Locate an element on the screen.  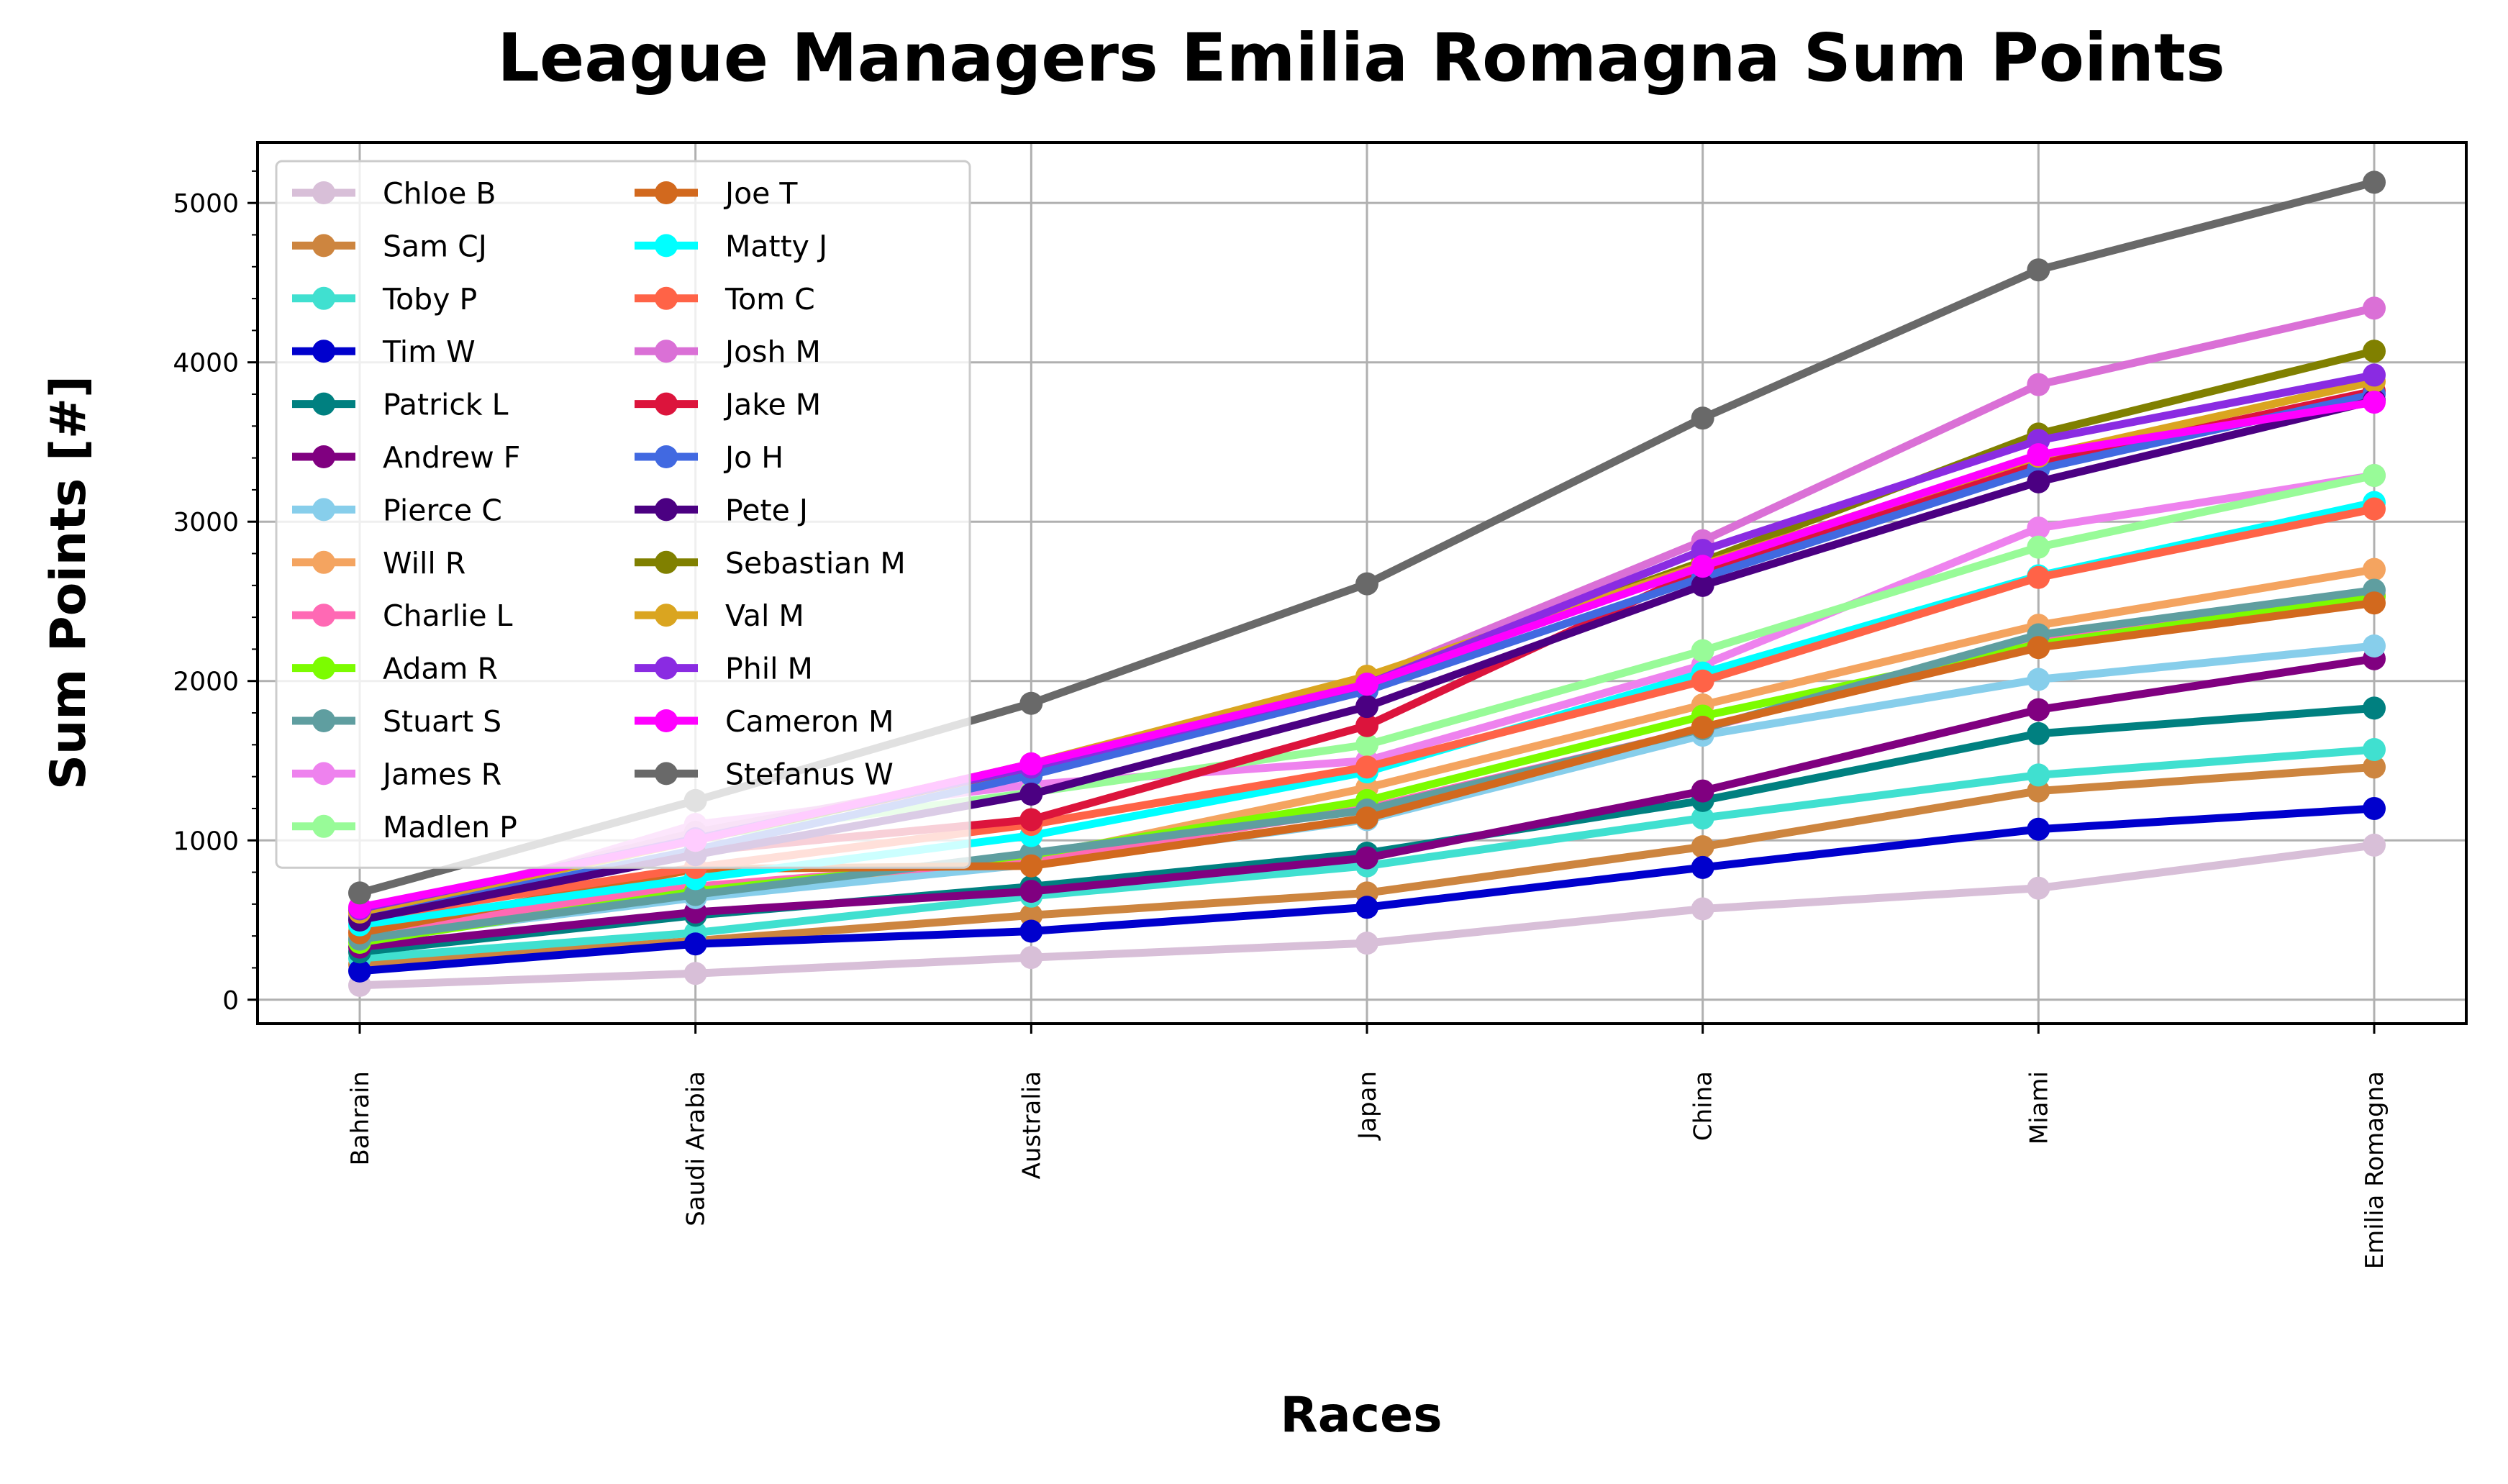
legend-label: Madlen P is located at coordinates (450, 828).